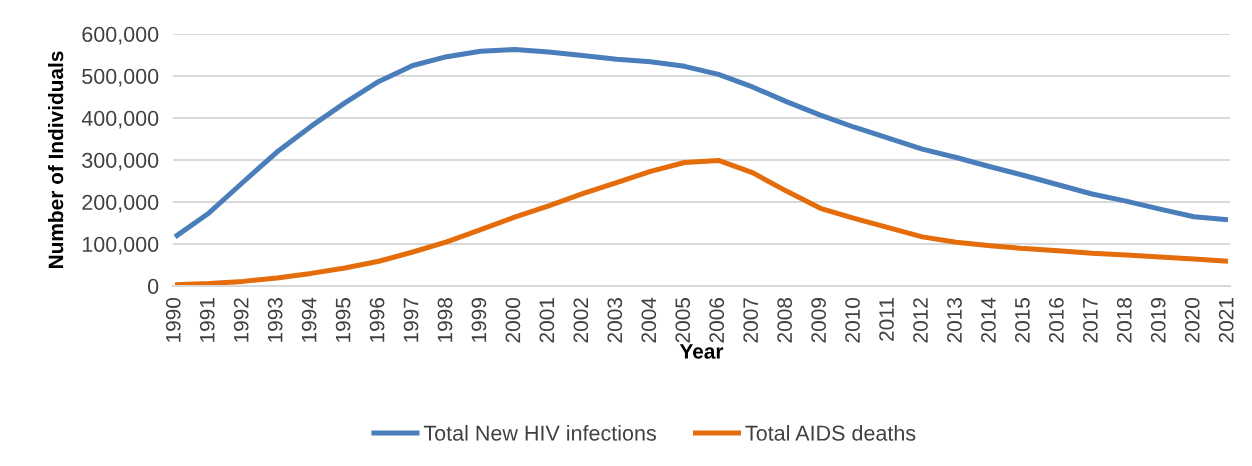 The width and height of the screenshot is (1252, 466). What do you see at coordinates (173, 319) in the screenshot?
I see `x-tick-label: 1990` at bounding box center [173, 319].